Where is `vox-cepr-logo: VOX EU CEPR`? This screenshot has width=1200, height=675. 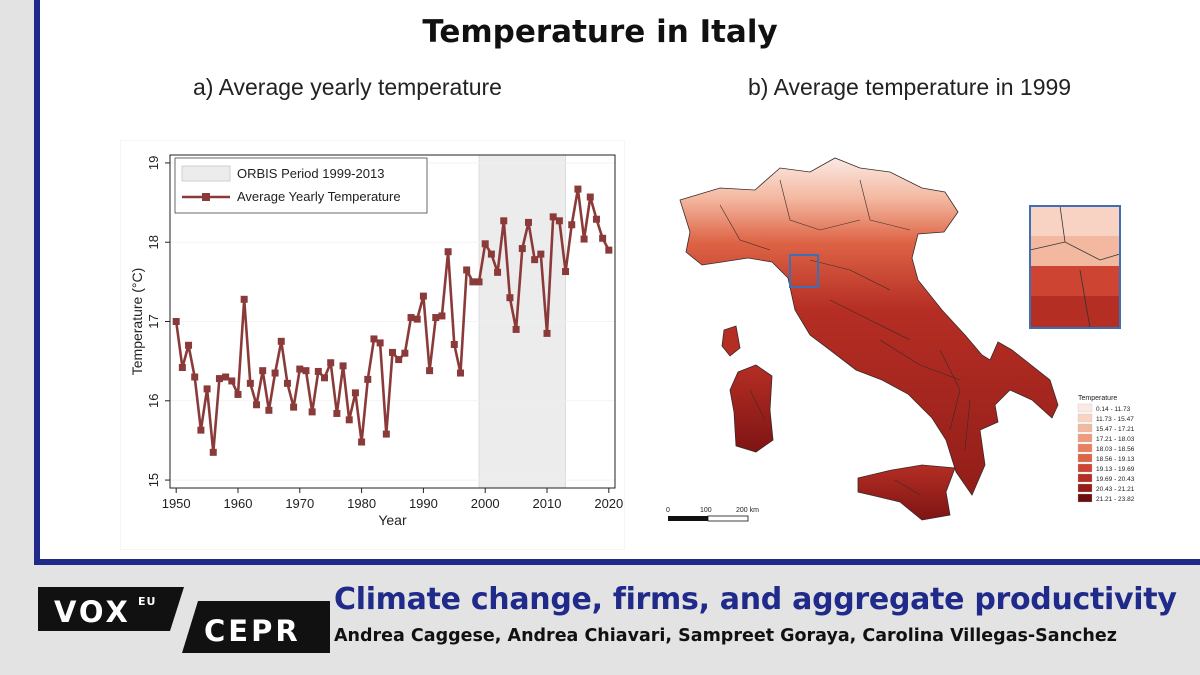 vox-cepr-logo: VOX EU CEPR is located at coordinates (184, 620).